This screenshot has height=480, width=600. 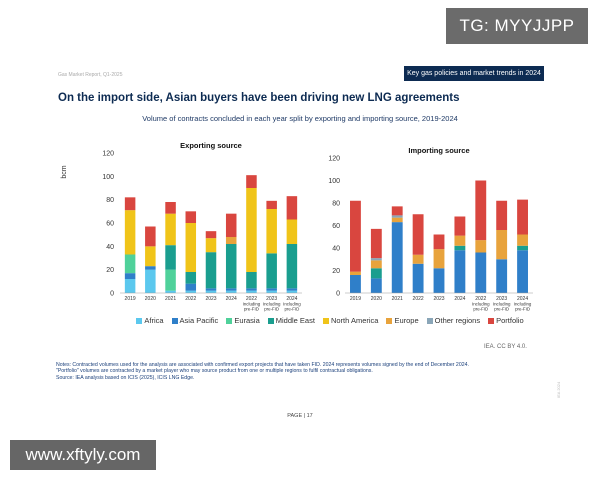 What do you see at coordinates (336, 226) in the screenshot?
I see `y-tick-label: 60` at bounding box center [336, 226].